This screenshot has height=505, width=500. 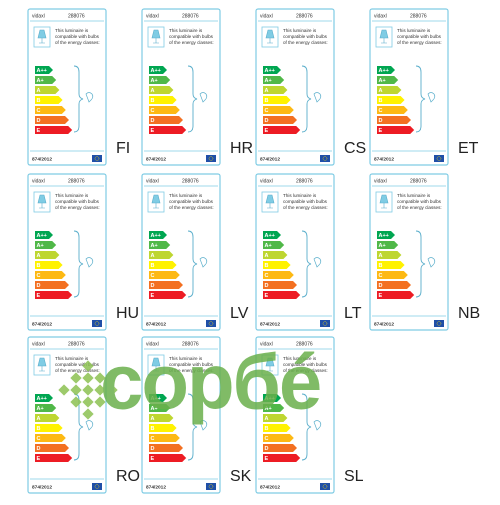 I want to click on language-code: RO, so click(x=128, y=476).